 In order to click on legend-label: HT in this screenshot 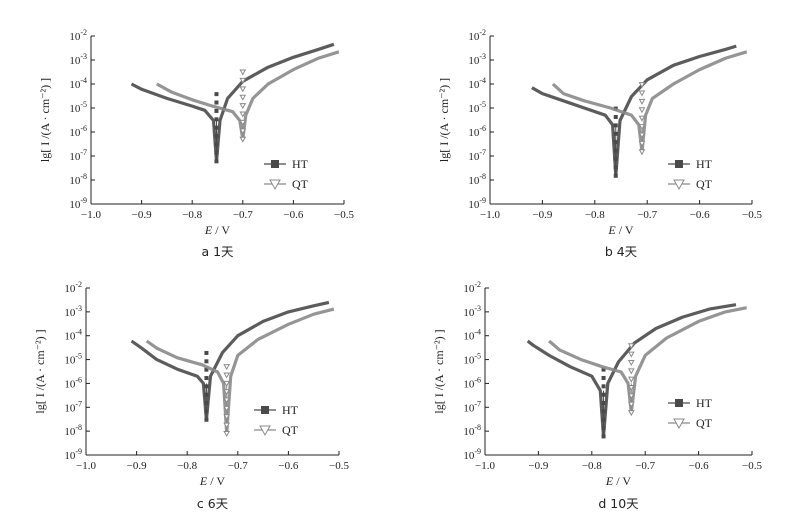, I will do `click(300, 164)`.